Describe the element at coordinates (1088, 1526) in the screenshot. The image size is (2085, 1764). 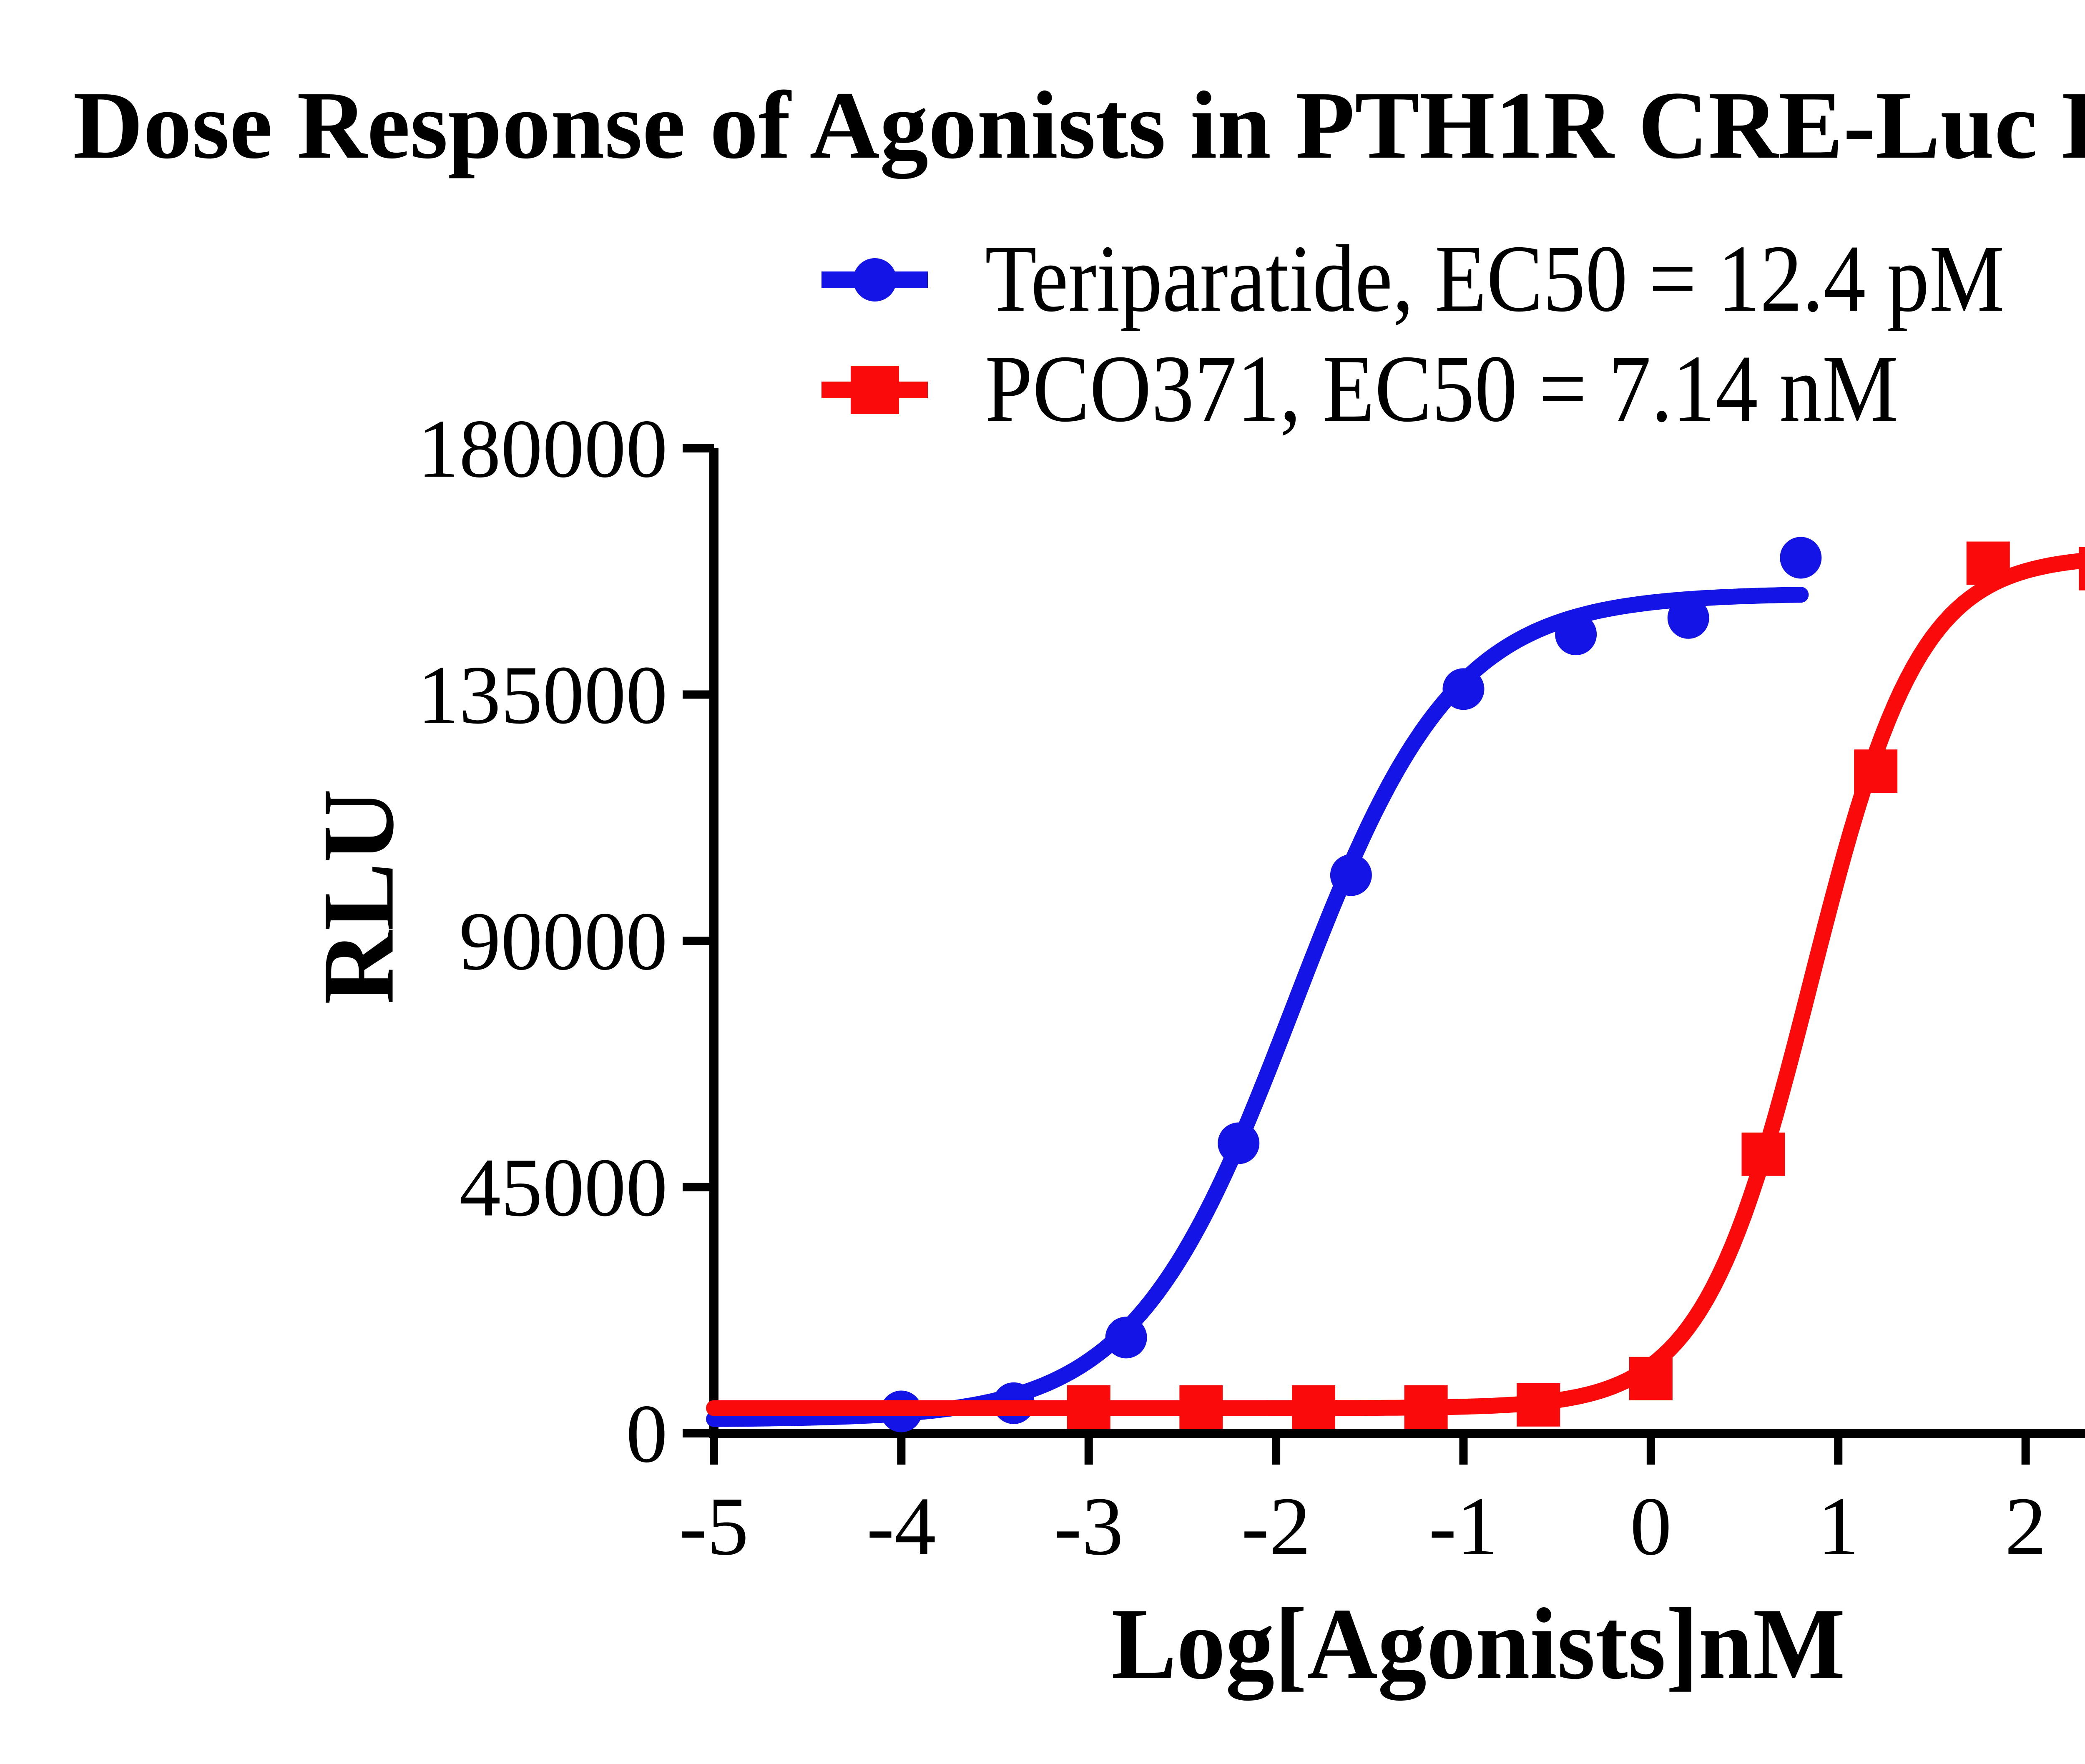
I see `x-tick-label: -3` at that location.